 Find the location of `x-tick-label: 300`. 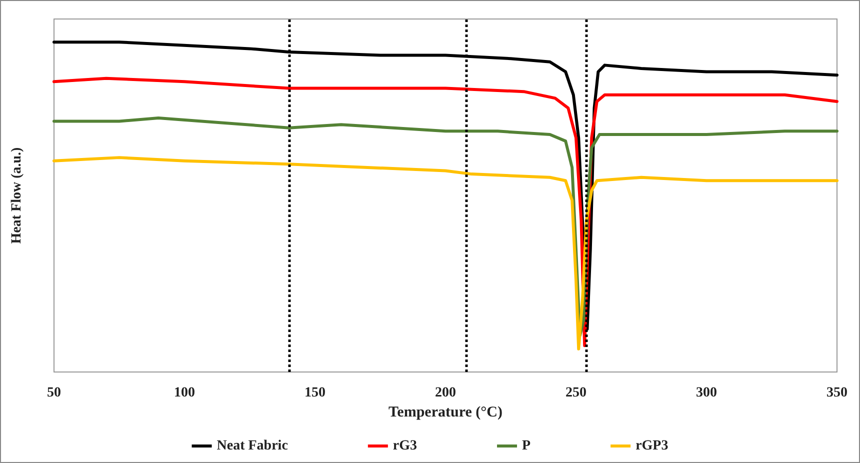

x-tick-label: 300 is located at coordinates (706, 393).